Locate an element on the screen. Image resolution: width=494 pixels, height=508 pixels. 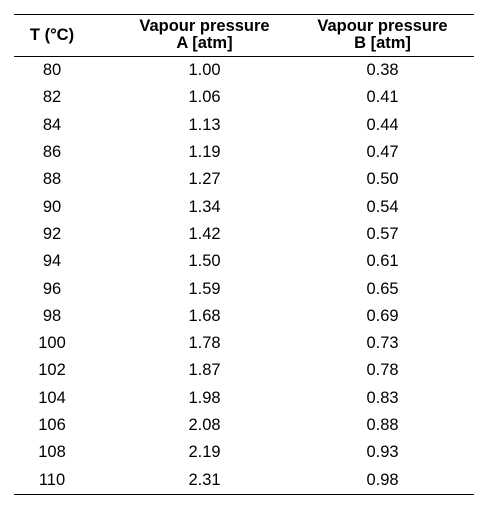
pressure-b-cell: 0.61 is located at coordinates (382, 261).